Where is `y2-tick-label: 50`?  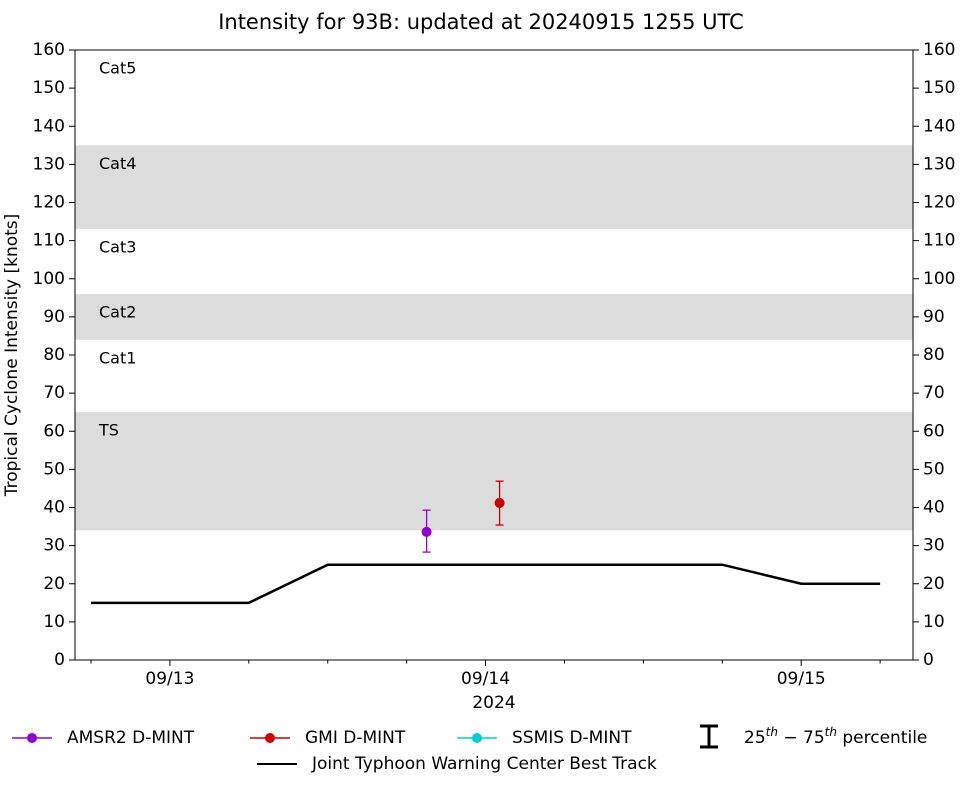 y2-tick-label: 50 is located at coordinates (934, 469).